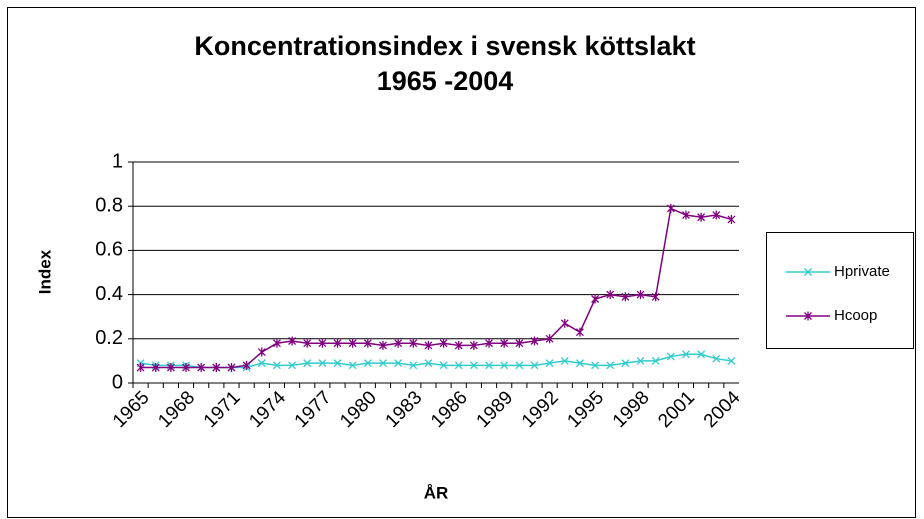  What do you see at coordinates (436, 492) in the screenshot?
I see `x-axis-label: ÅR` at bounding box center [436, 492].